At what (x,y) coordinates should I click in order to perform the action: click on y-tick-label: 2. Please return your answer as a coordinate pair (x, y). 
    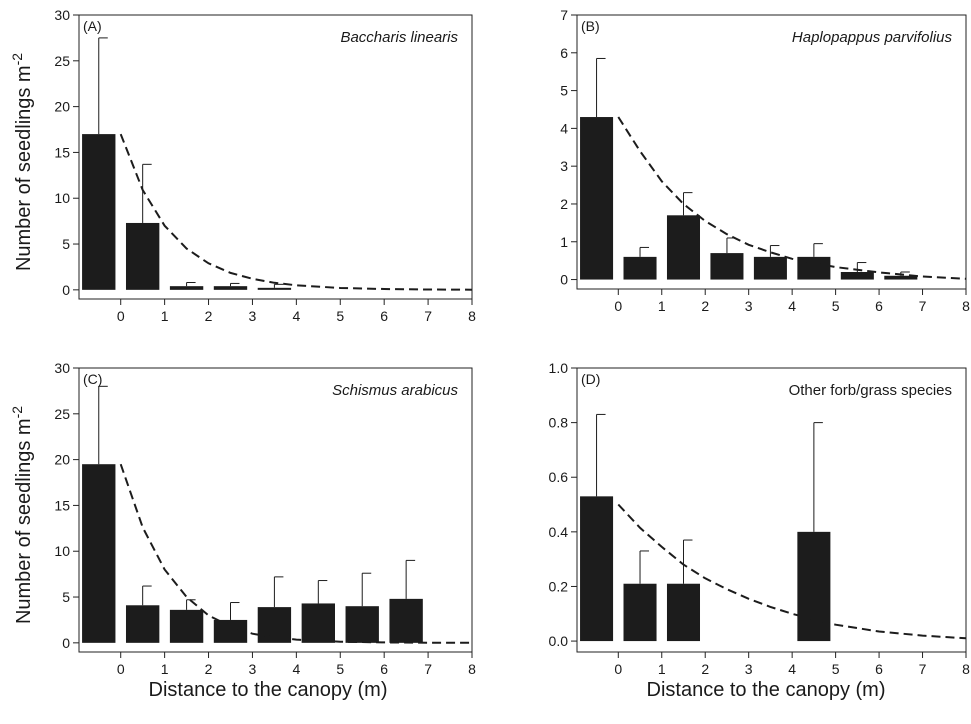
    Looking at the image, I should click on (564, 204).